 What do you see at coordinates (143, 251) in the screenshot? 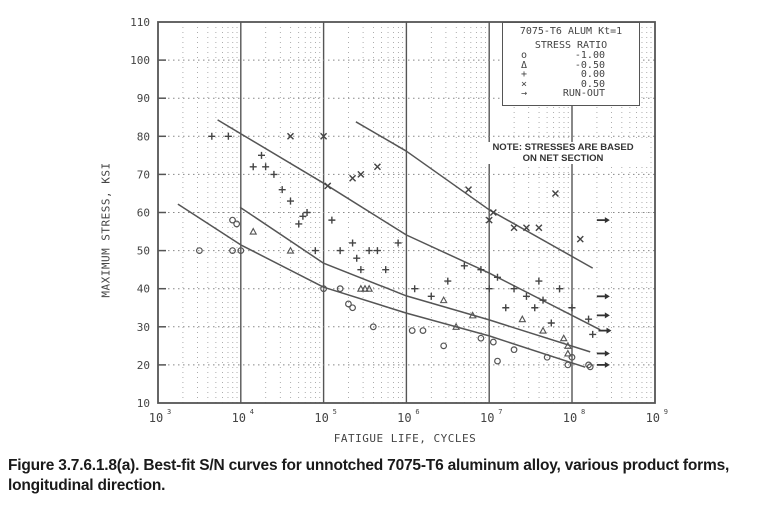
I see `y-tick-label: 50` at bounding box center [143, 251].